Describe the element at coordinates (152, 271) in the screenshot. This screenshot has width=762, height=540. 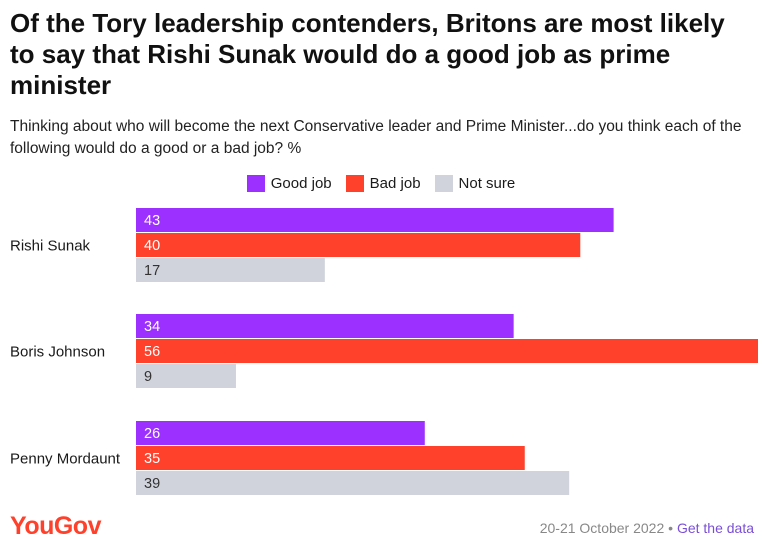
I see `data-label-rishi-sunak-not-sure: 17` at that location.